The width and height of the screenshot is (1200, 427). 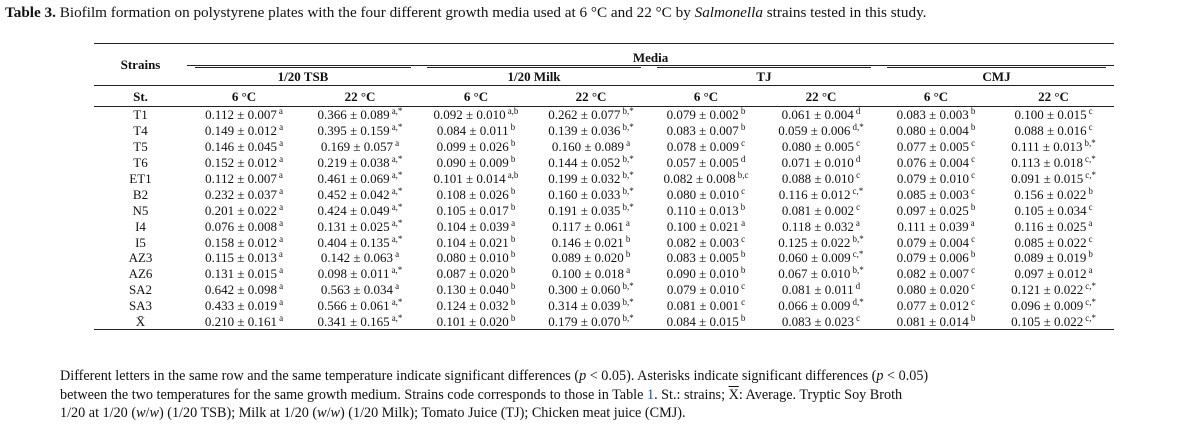 What do you see at coordinates (513, 111) in the screenshot?
I see `cell-significance: a,b` at bounding box center [513, 111].